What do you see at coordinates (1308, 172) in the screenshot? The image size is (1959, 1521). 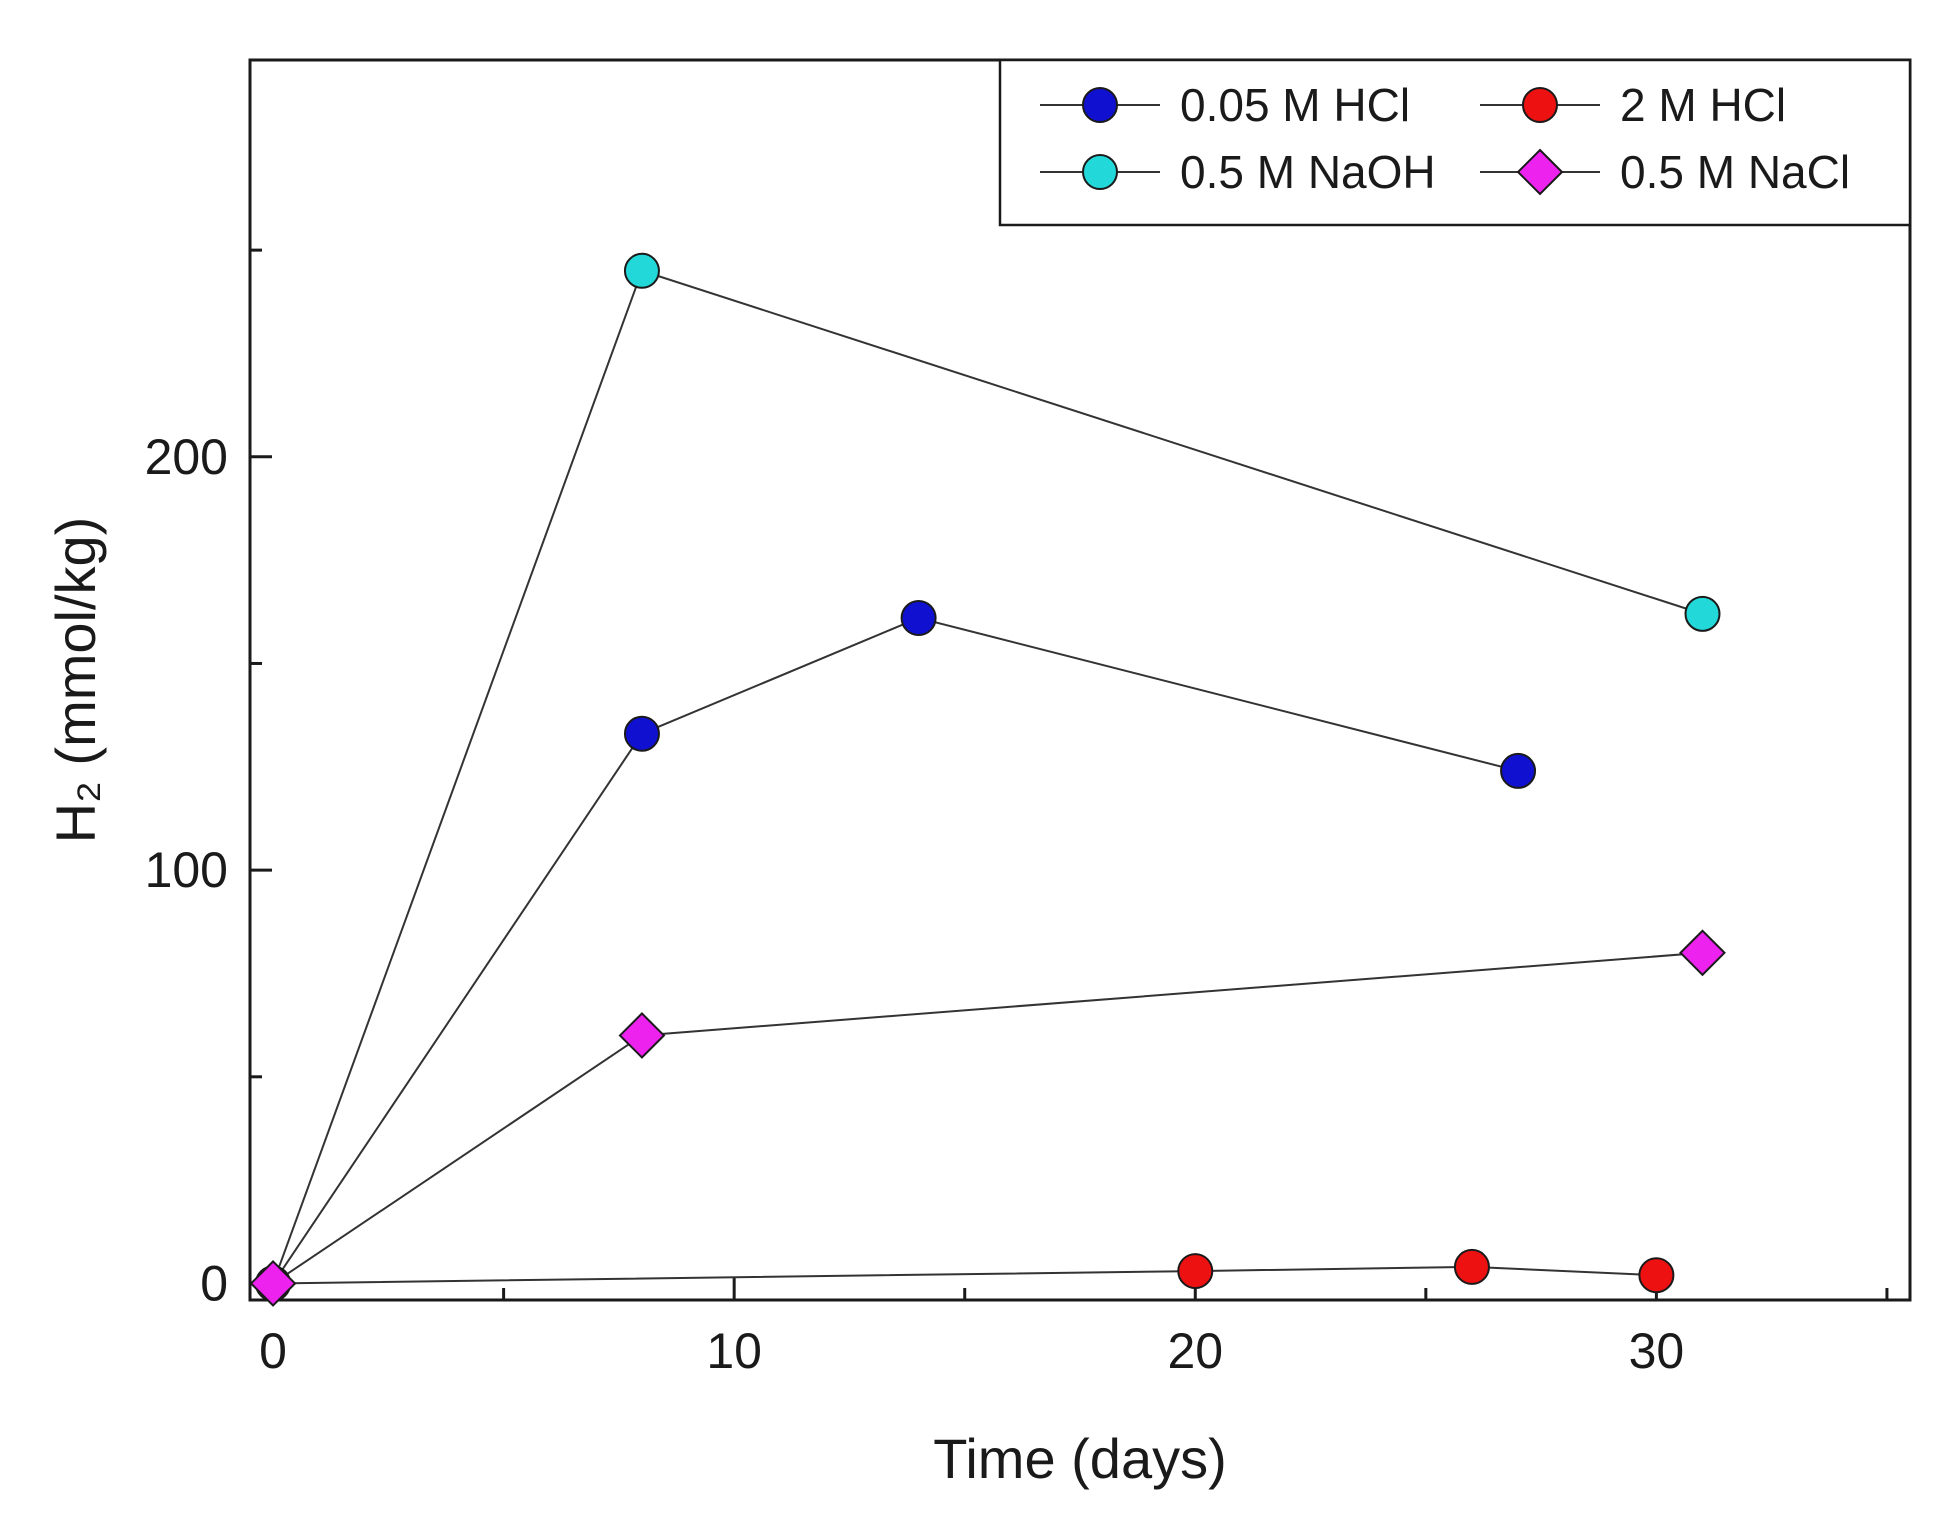 I see `legend-label-0-5-m-naoh: 0.5 M NaOH` at bounding box center [1308, 172].